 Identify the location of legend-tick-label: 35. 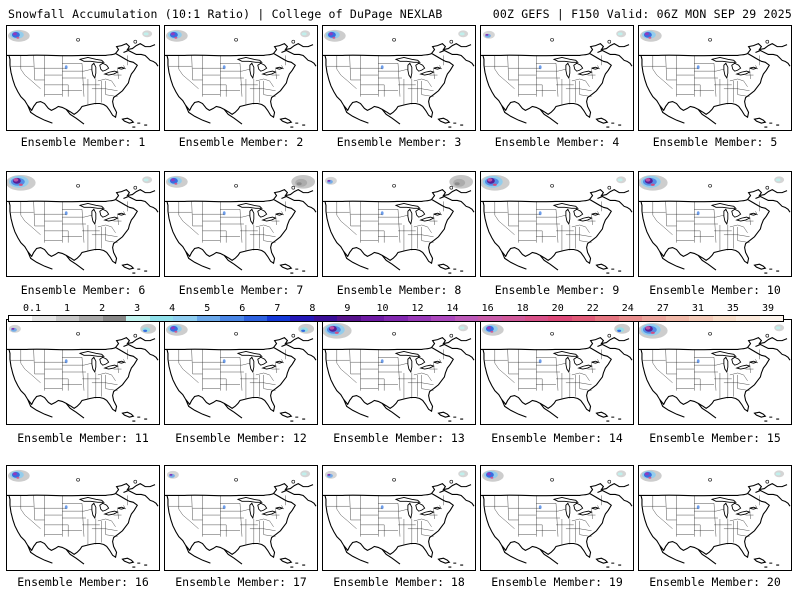
(732, 308).